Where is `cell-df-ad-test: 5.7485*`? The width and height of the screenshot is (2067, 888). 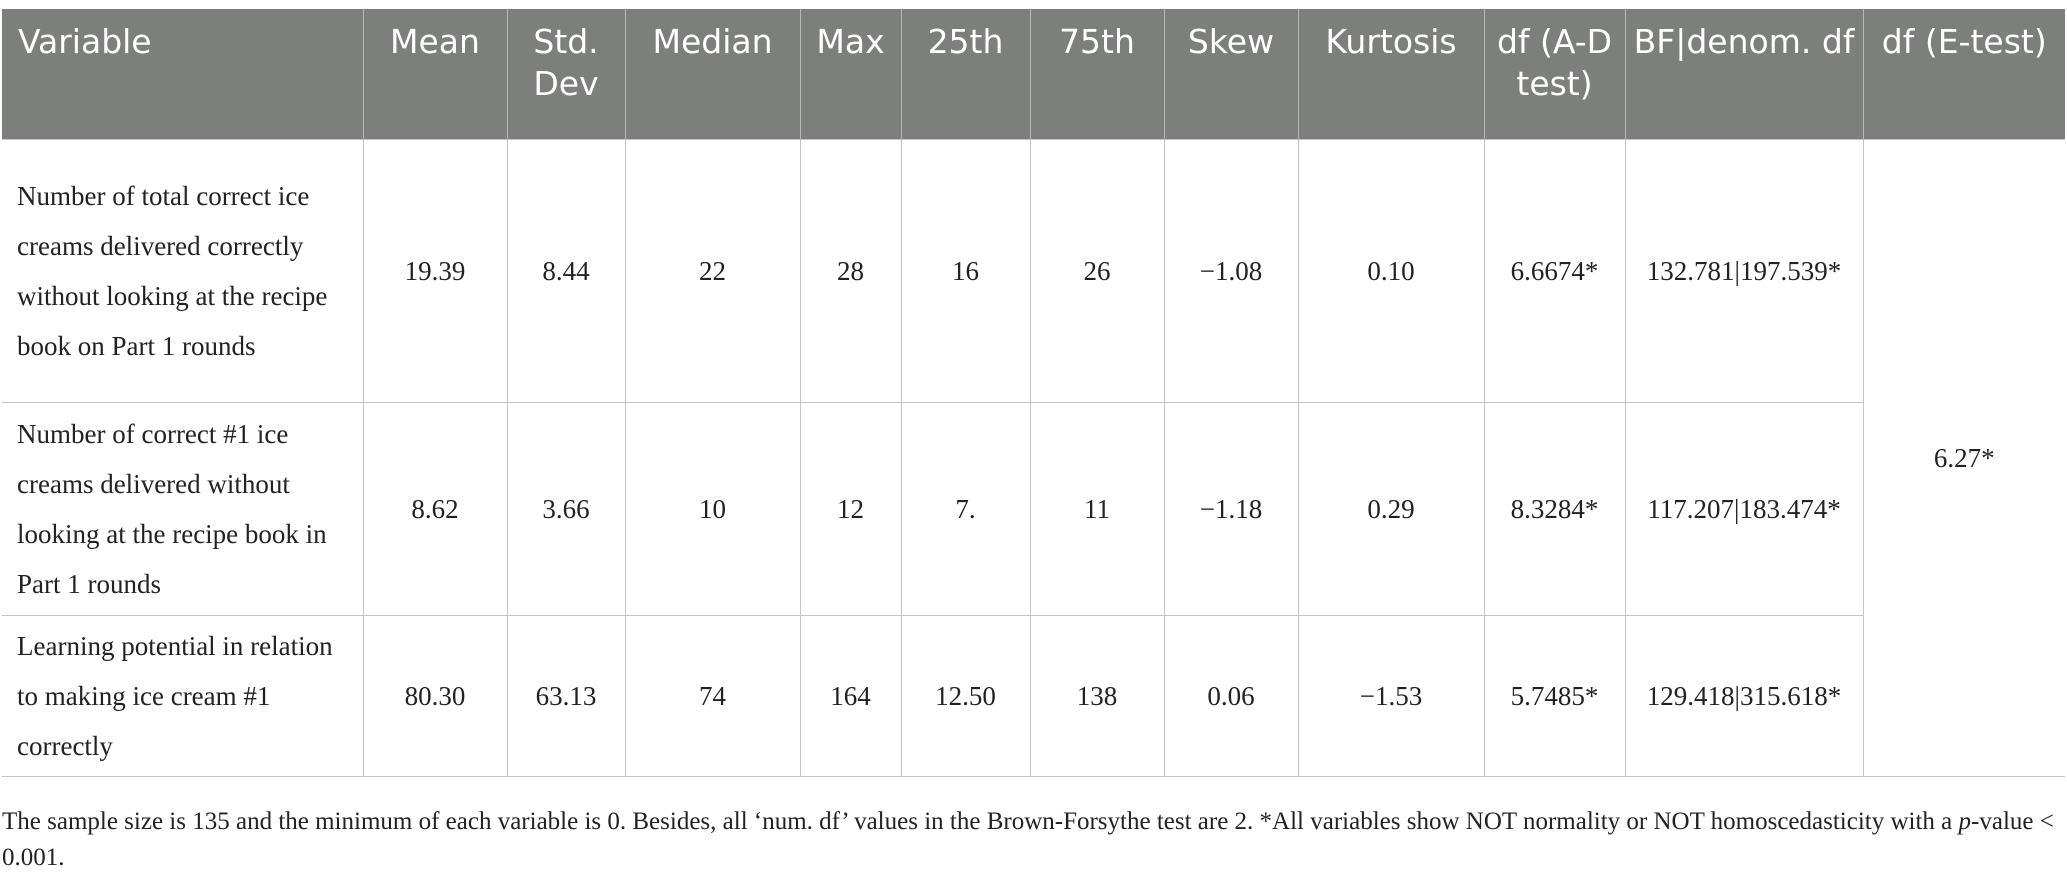 cell-df-ad-test: 5.7485* is located at coordinates (1554, 695).